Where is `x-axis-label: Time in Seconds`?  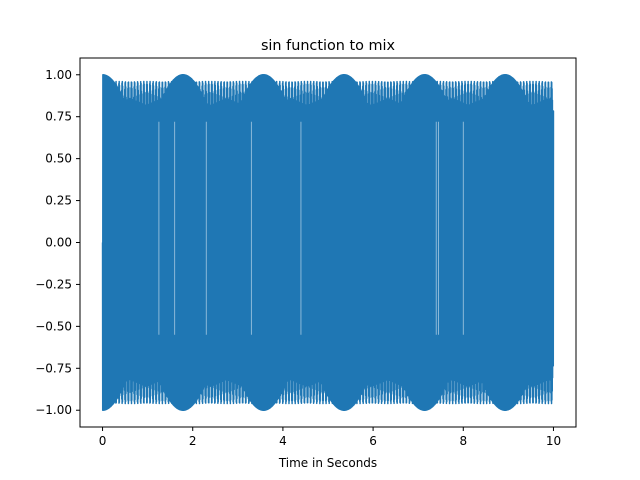 x-axis-label: Time in Seconds is located at coordinates (327, 463).